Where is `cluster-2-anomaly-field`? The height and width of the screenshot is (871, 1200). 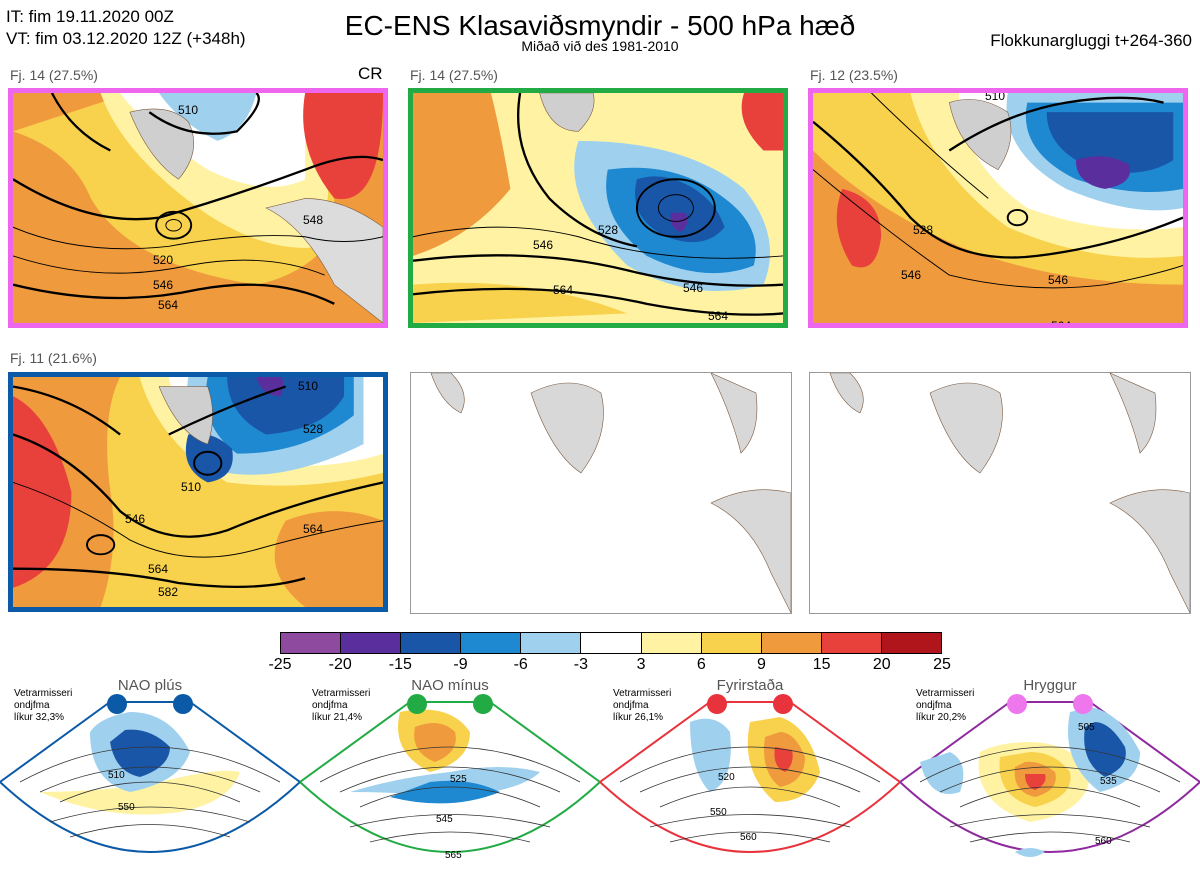
cluster-2-anomaly-field is located at coordinates (598, 208).